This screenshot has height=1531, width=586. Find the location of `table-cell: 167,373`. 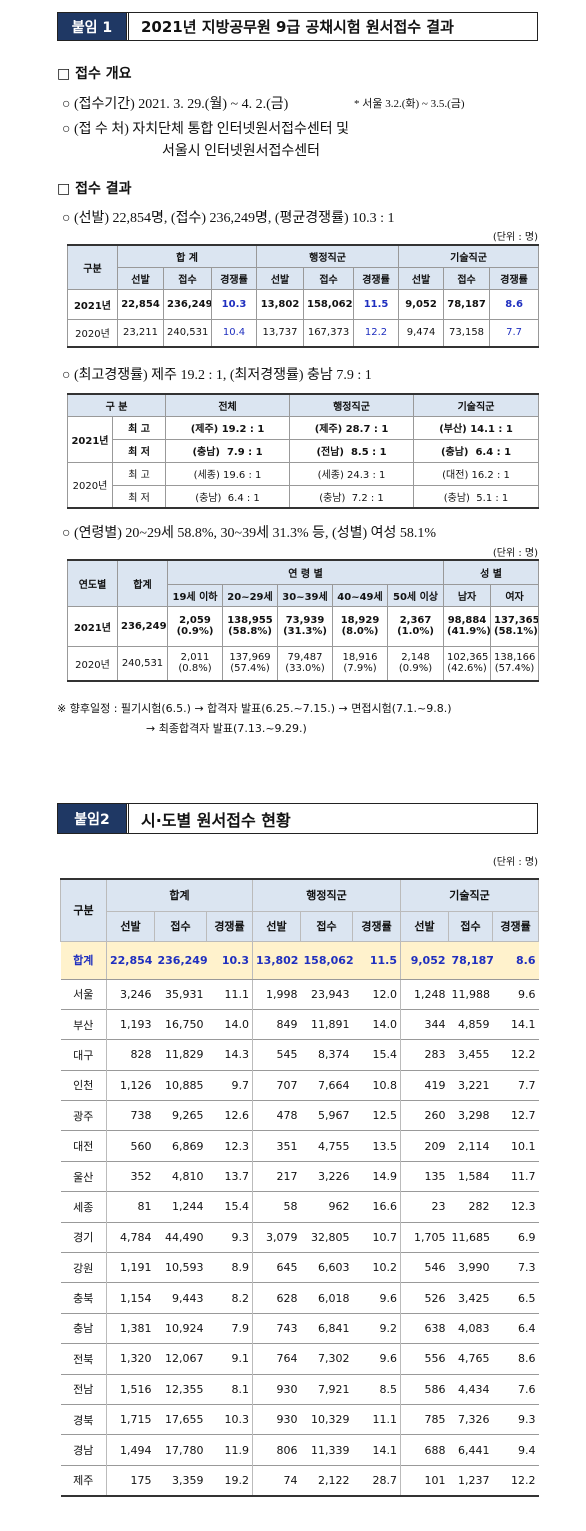

table-cell: 167,373 is located at coordinates (329, 333).